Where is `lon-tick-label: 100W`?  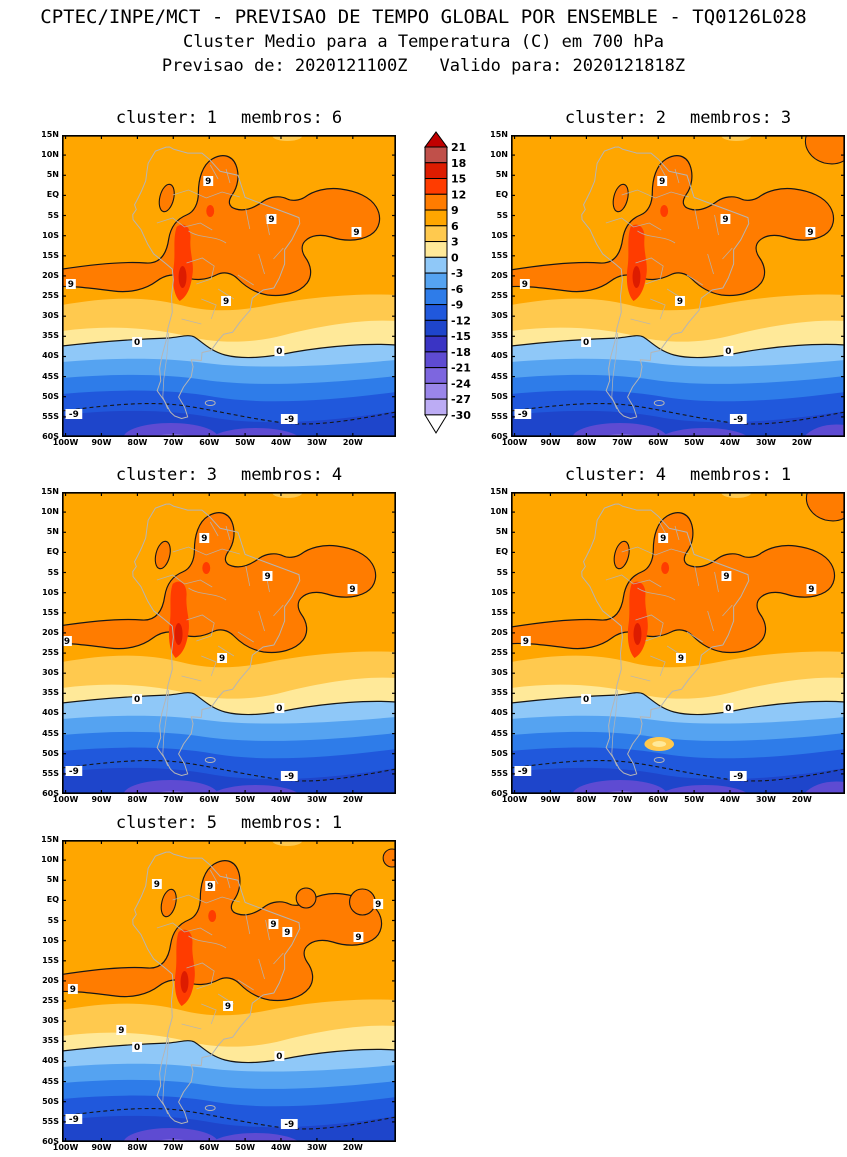 lon-tick-label: 100W is located at coordinates (65, 799).